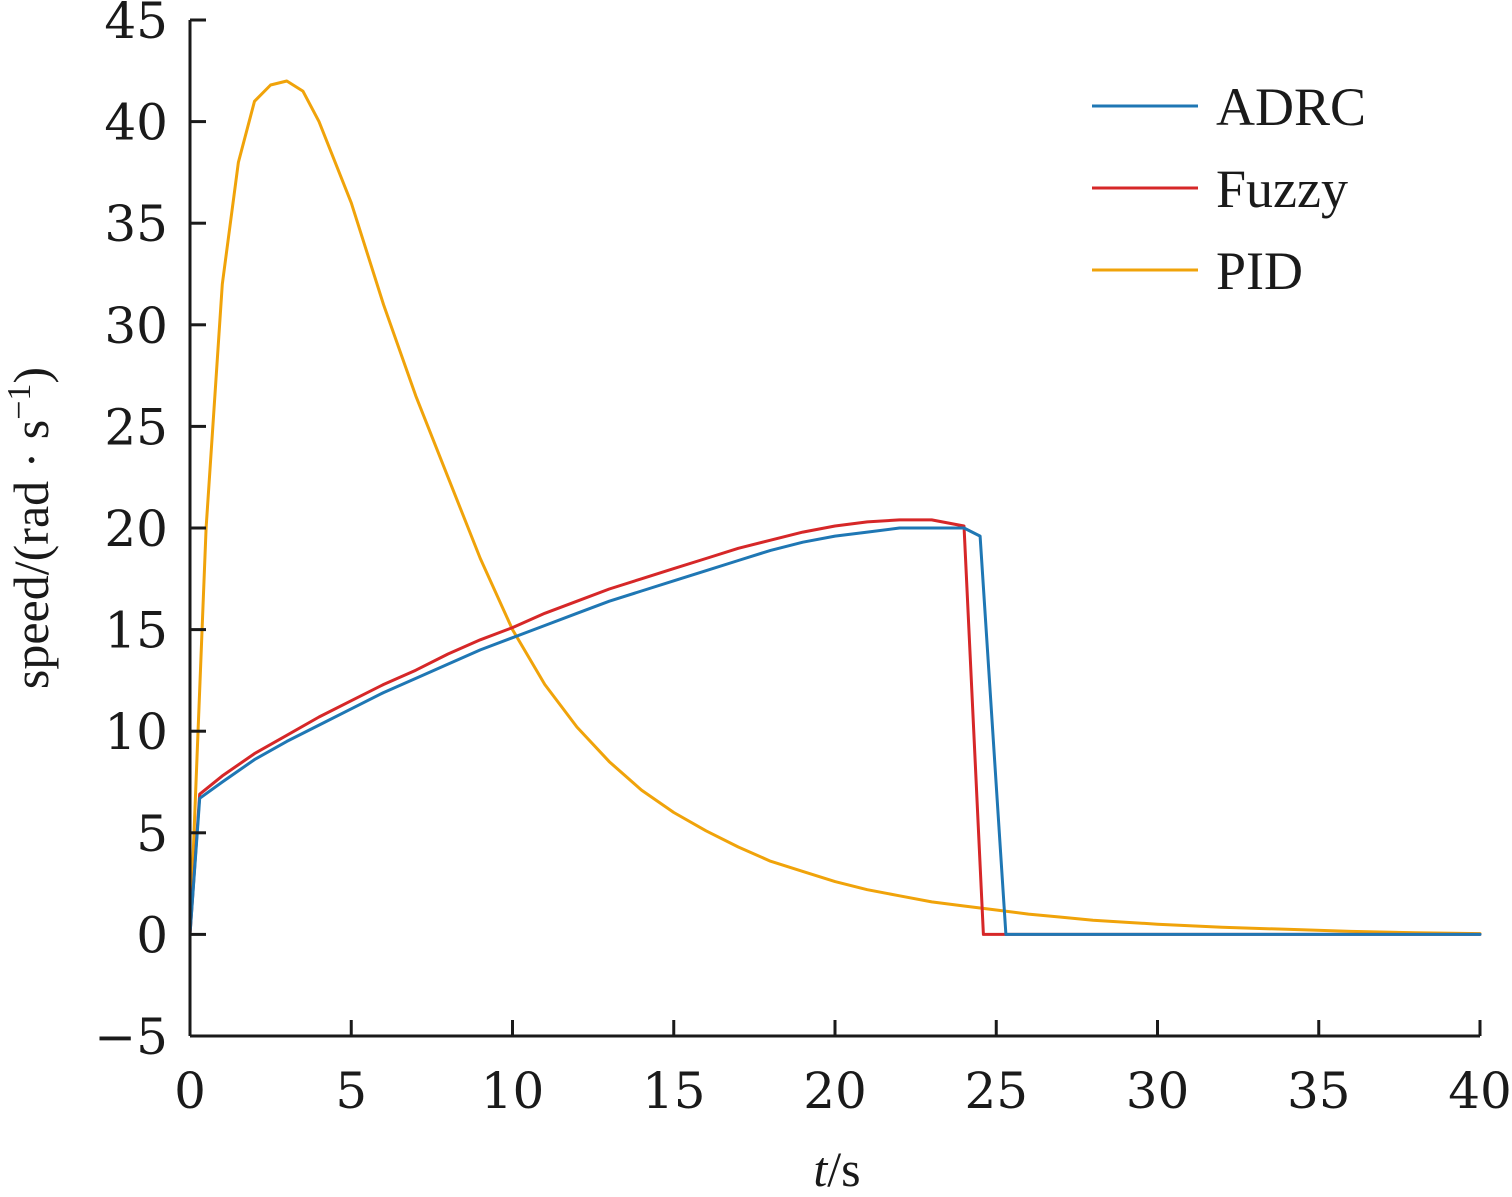 This screenshot has height=1197, width=1512. Describe the element at coordinates (136, 427) in the screenshot. I see `y-tick-label: 25` at that location.